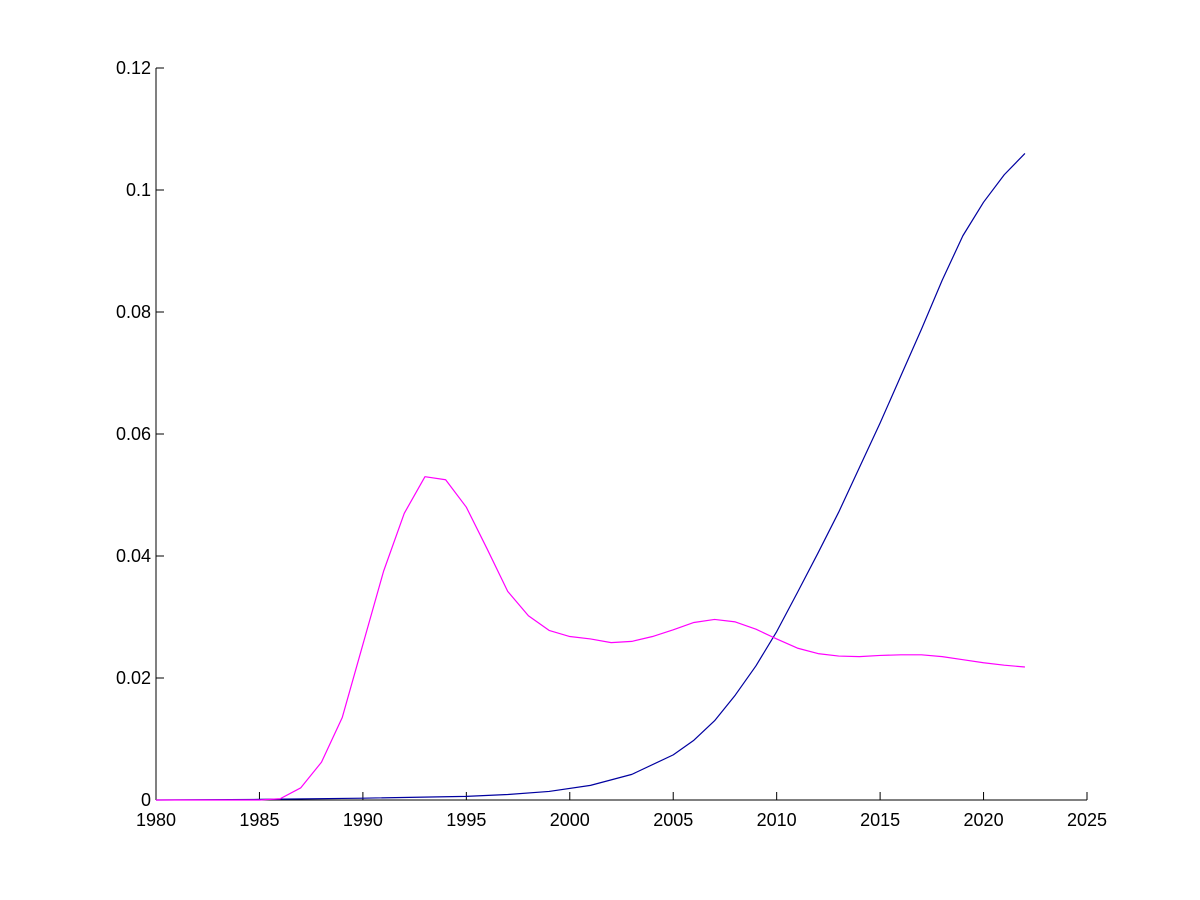 This screenshot has height=900, width=1200. I want to click on x-tick-label: 2020, so click(984, 820).